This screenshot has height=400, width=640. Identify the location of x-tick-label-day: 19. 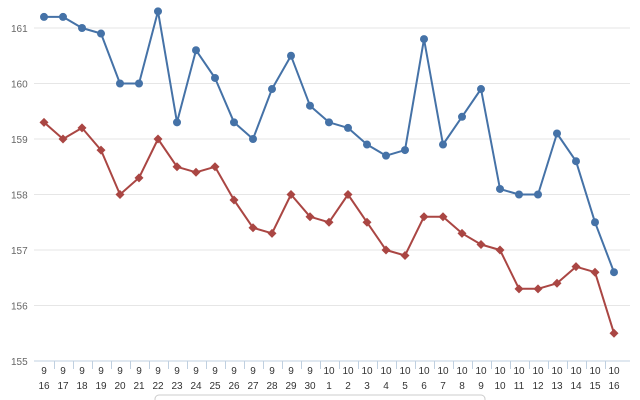
(101, 386).